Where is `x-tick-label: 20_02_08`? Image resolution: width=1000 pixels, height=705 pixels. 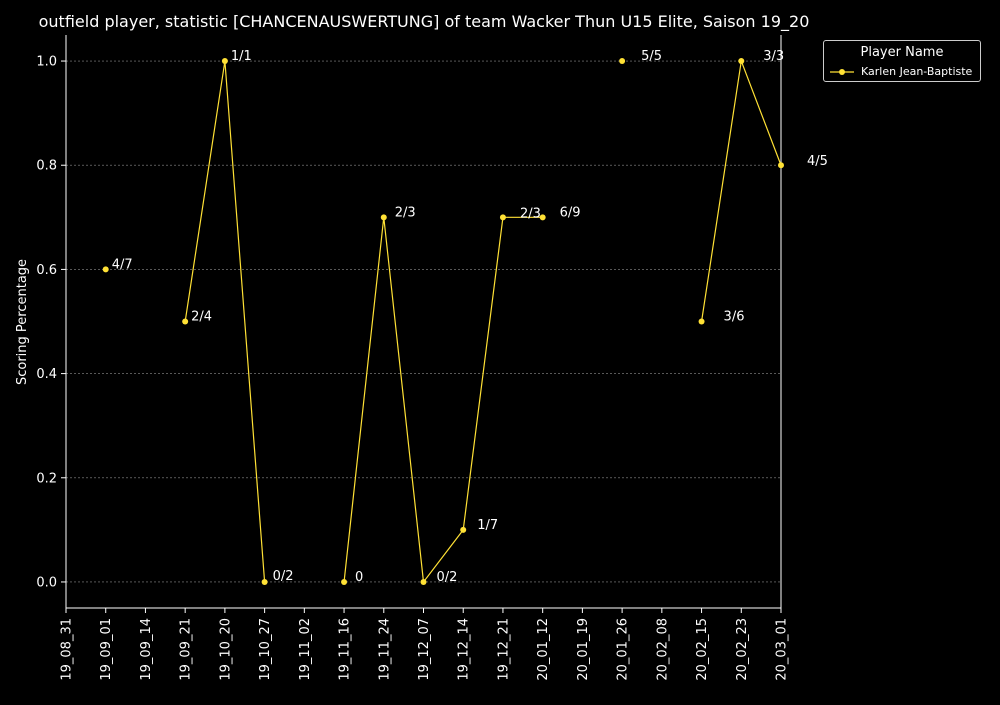
x-tick-label: 20_02_08 is located at coordinates (662, 649).